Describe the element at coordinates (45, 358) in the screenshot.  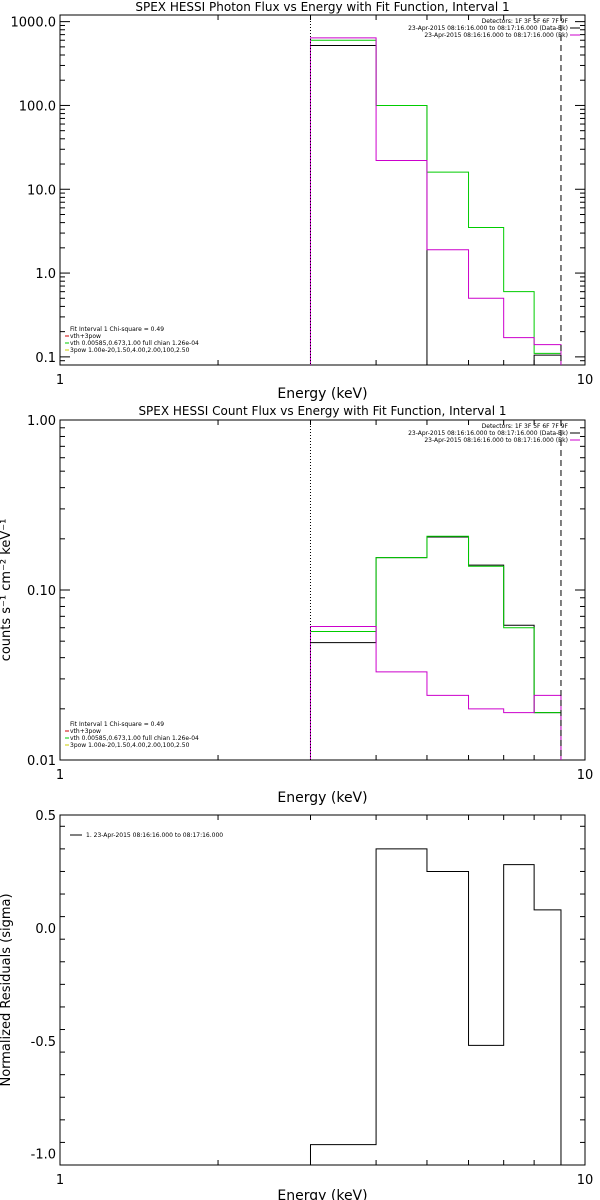
I see `y-tick-label: 0.1` at that location.